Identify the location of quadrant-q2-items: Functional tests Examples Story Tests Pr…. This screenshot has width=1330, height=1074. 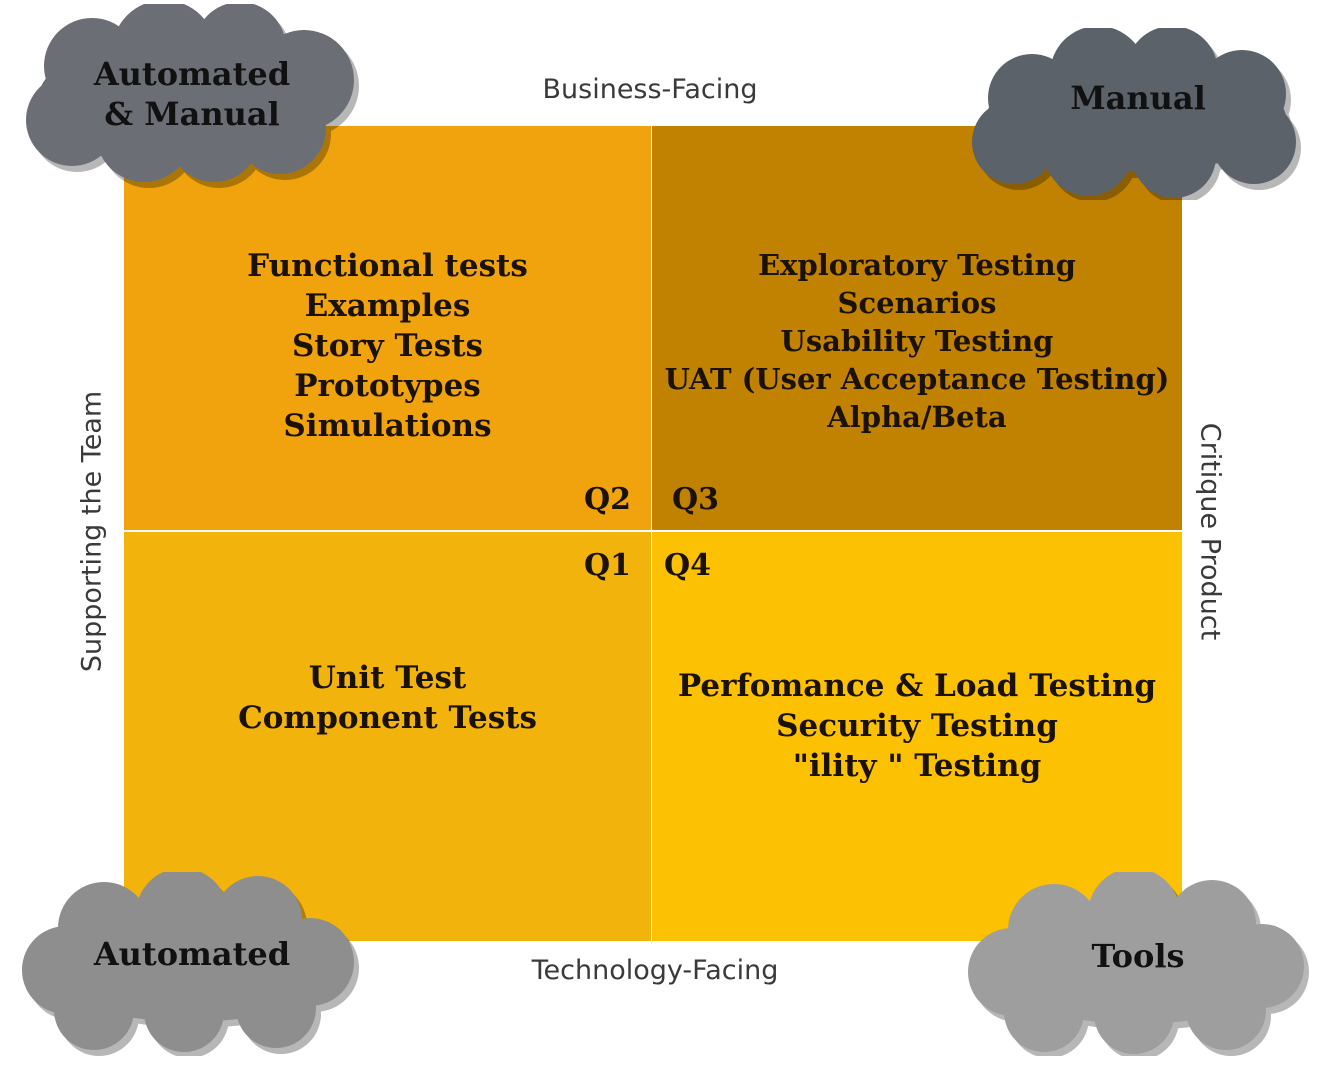
(387, 346).